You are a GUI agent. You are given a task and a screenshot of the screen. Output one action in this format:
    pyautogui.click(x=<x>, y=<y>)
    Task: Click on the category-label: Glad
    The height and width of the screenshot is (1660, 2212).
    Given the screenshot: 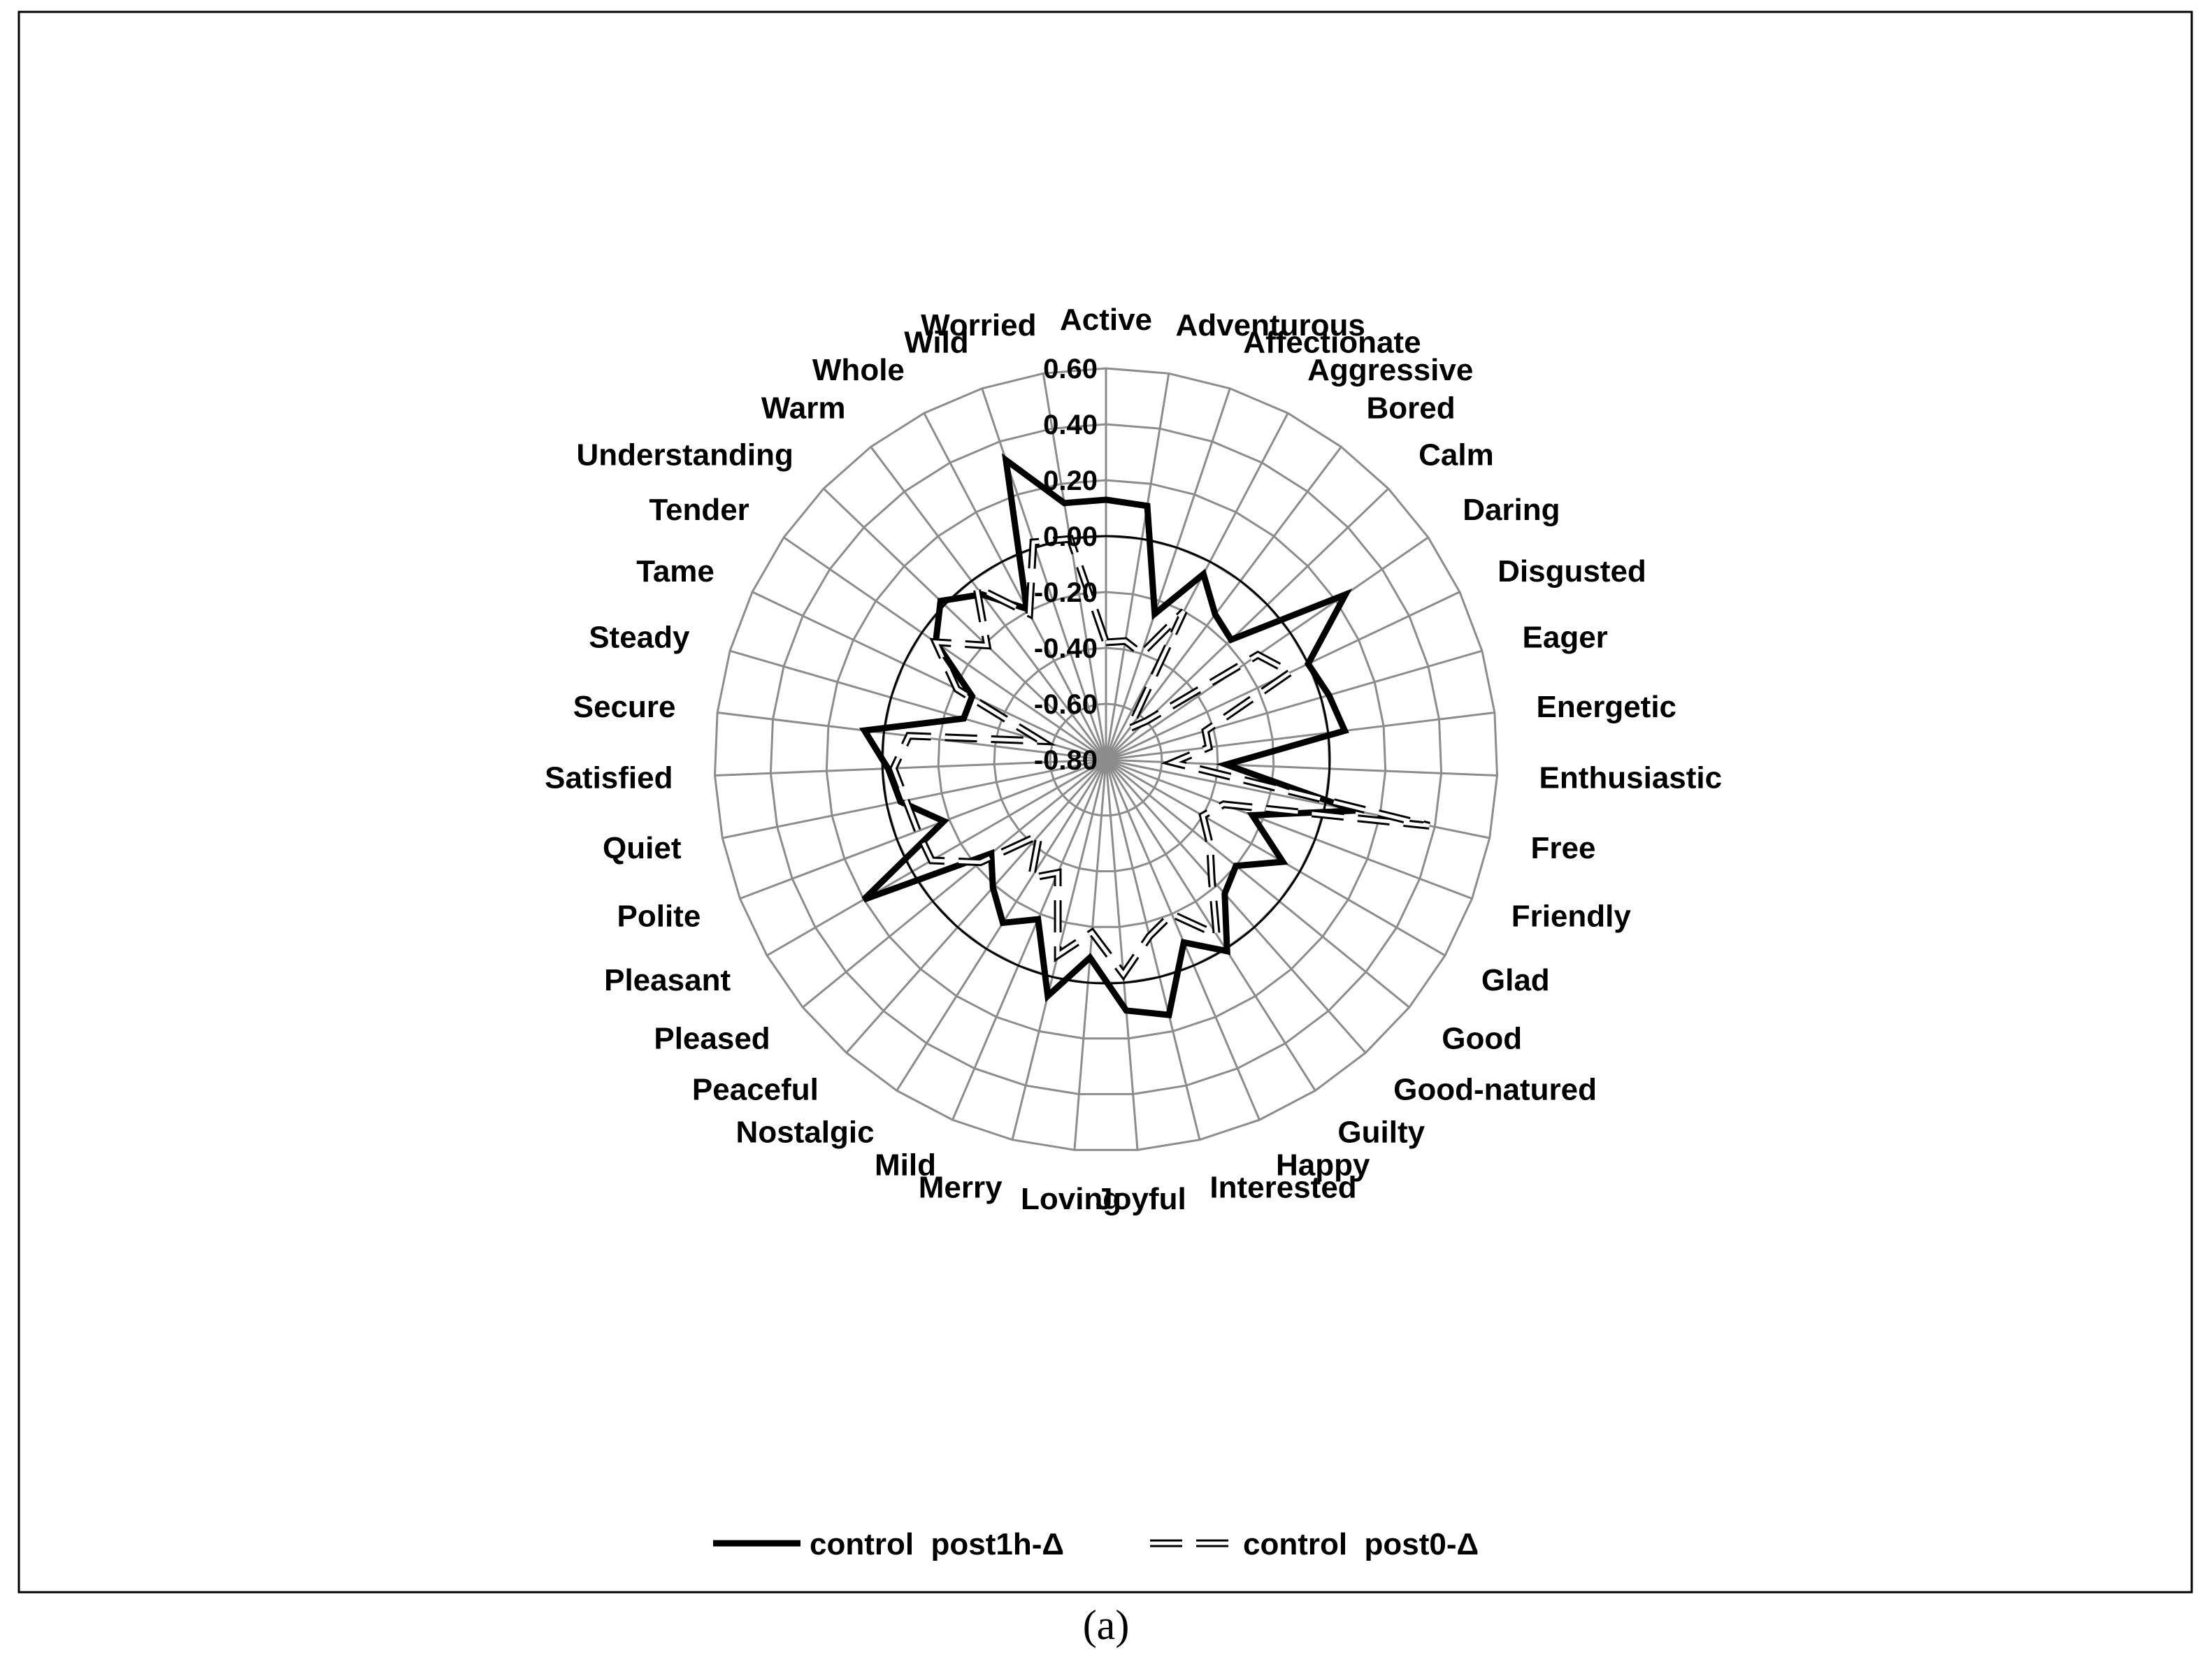 What is the action you would take?
    pyautogui.click(x=1515, y=980)
    